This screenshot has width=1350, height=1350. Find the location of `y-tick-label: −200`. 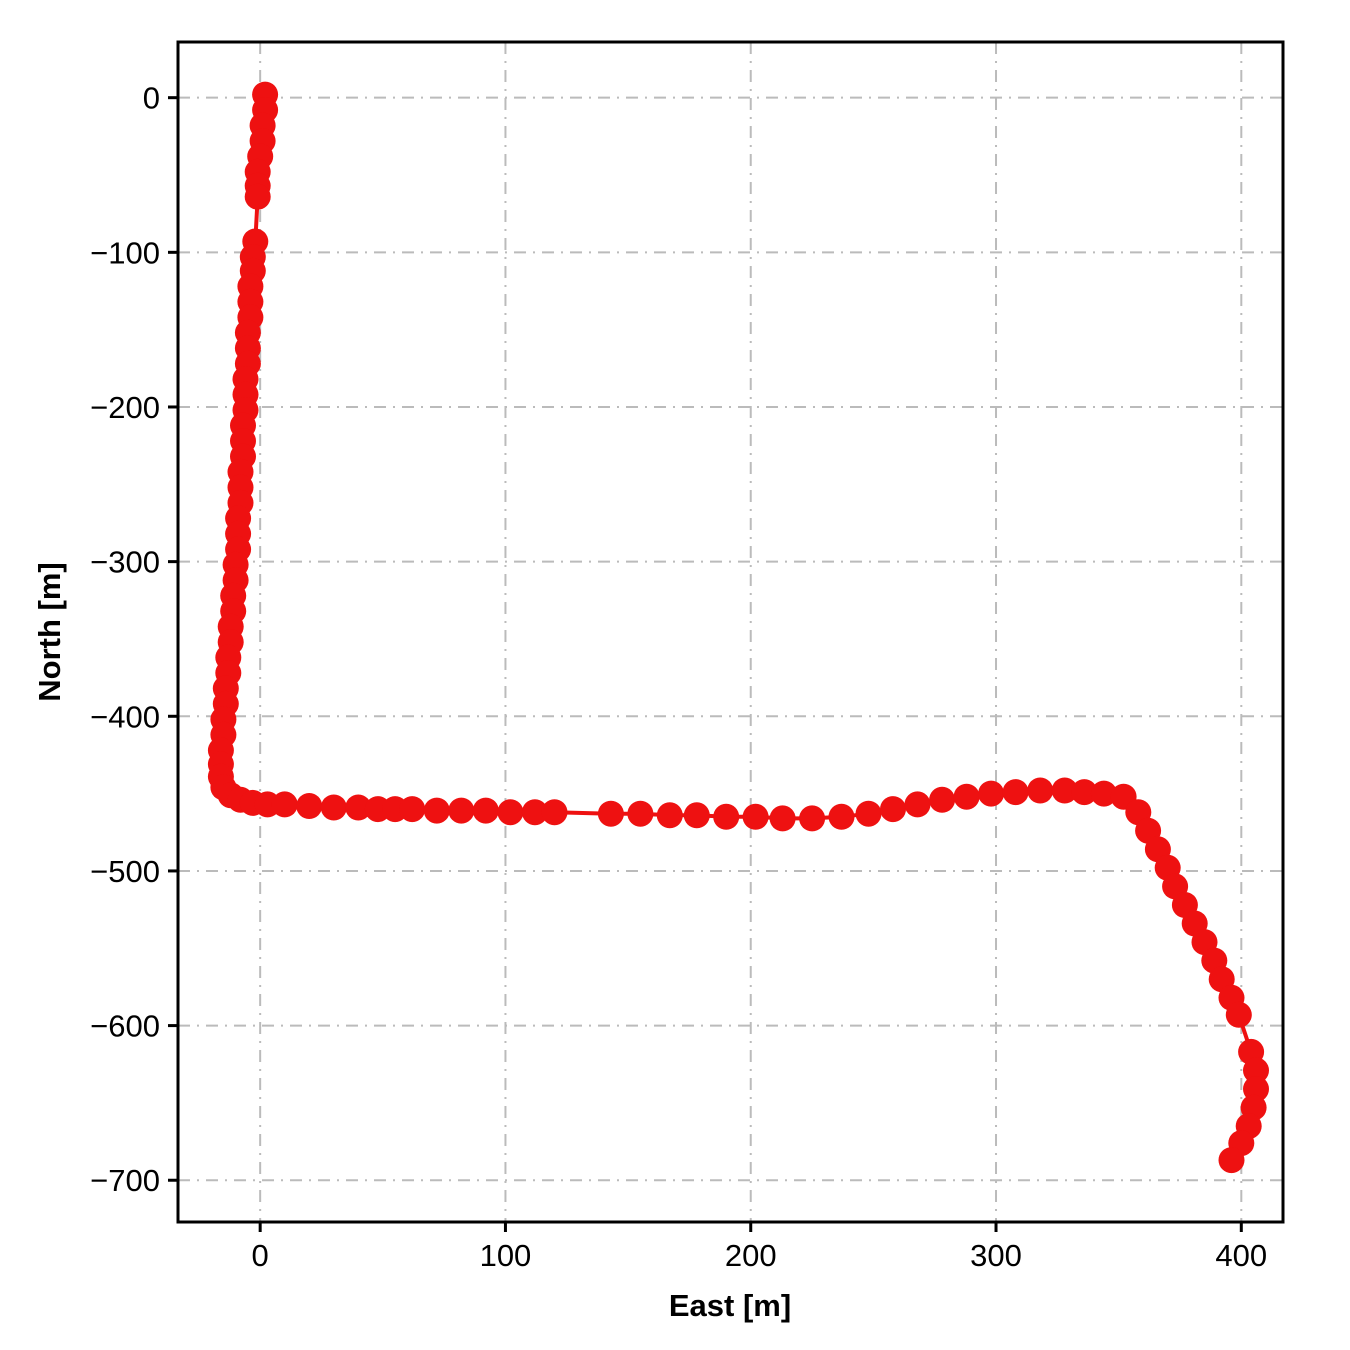

y-tick-label: −200 is located at coordinates (125, 407).